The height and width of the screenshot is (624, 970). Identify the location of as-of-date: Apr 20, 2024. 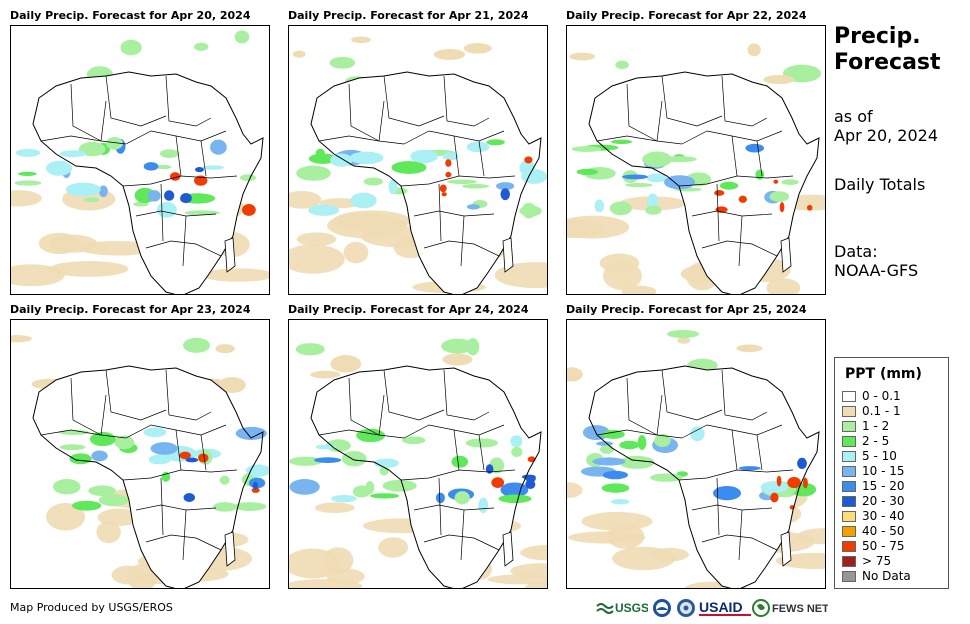
(886, 135).